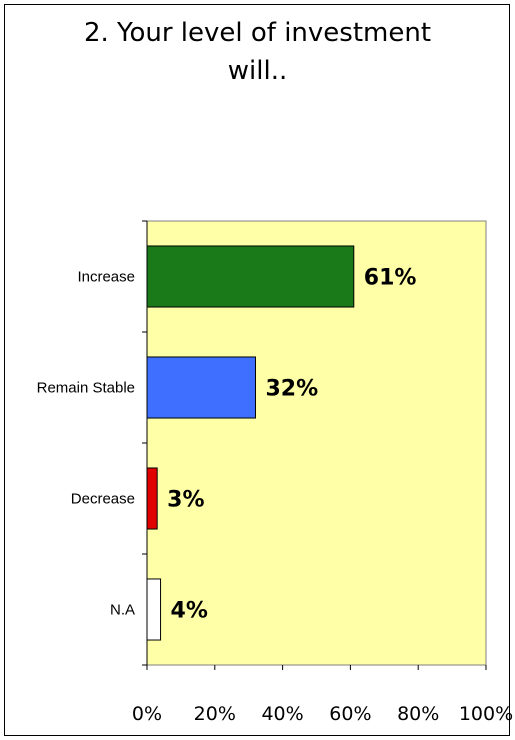 The width and height of the screenshot is (515, 740). I want to click on category-label: Increase, so click(106, 277).